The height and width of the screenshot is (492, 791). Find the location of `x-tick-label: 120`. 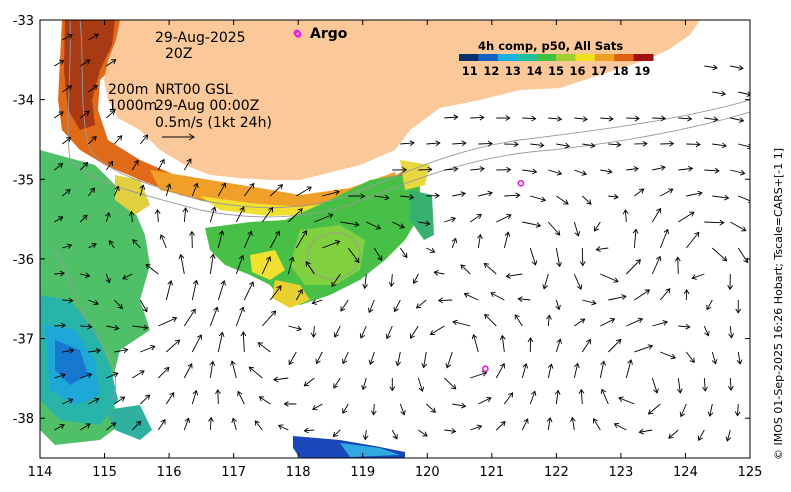

x-tick-label: 120 is located at coordinates (427, 472).